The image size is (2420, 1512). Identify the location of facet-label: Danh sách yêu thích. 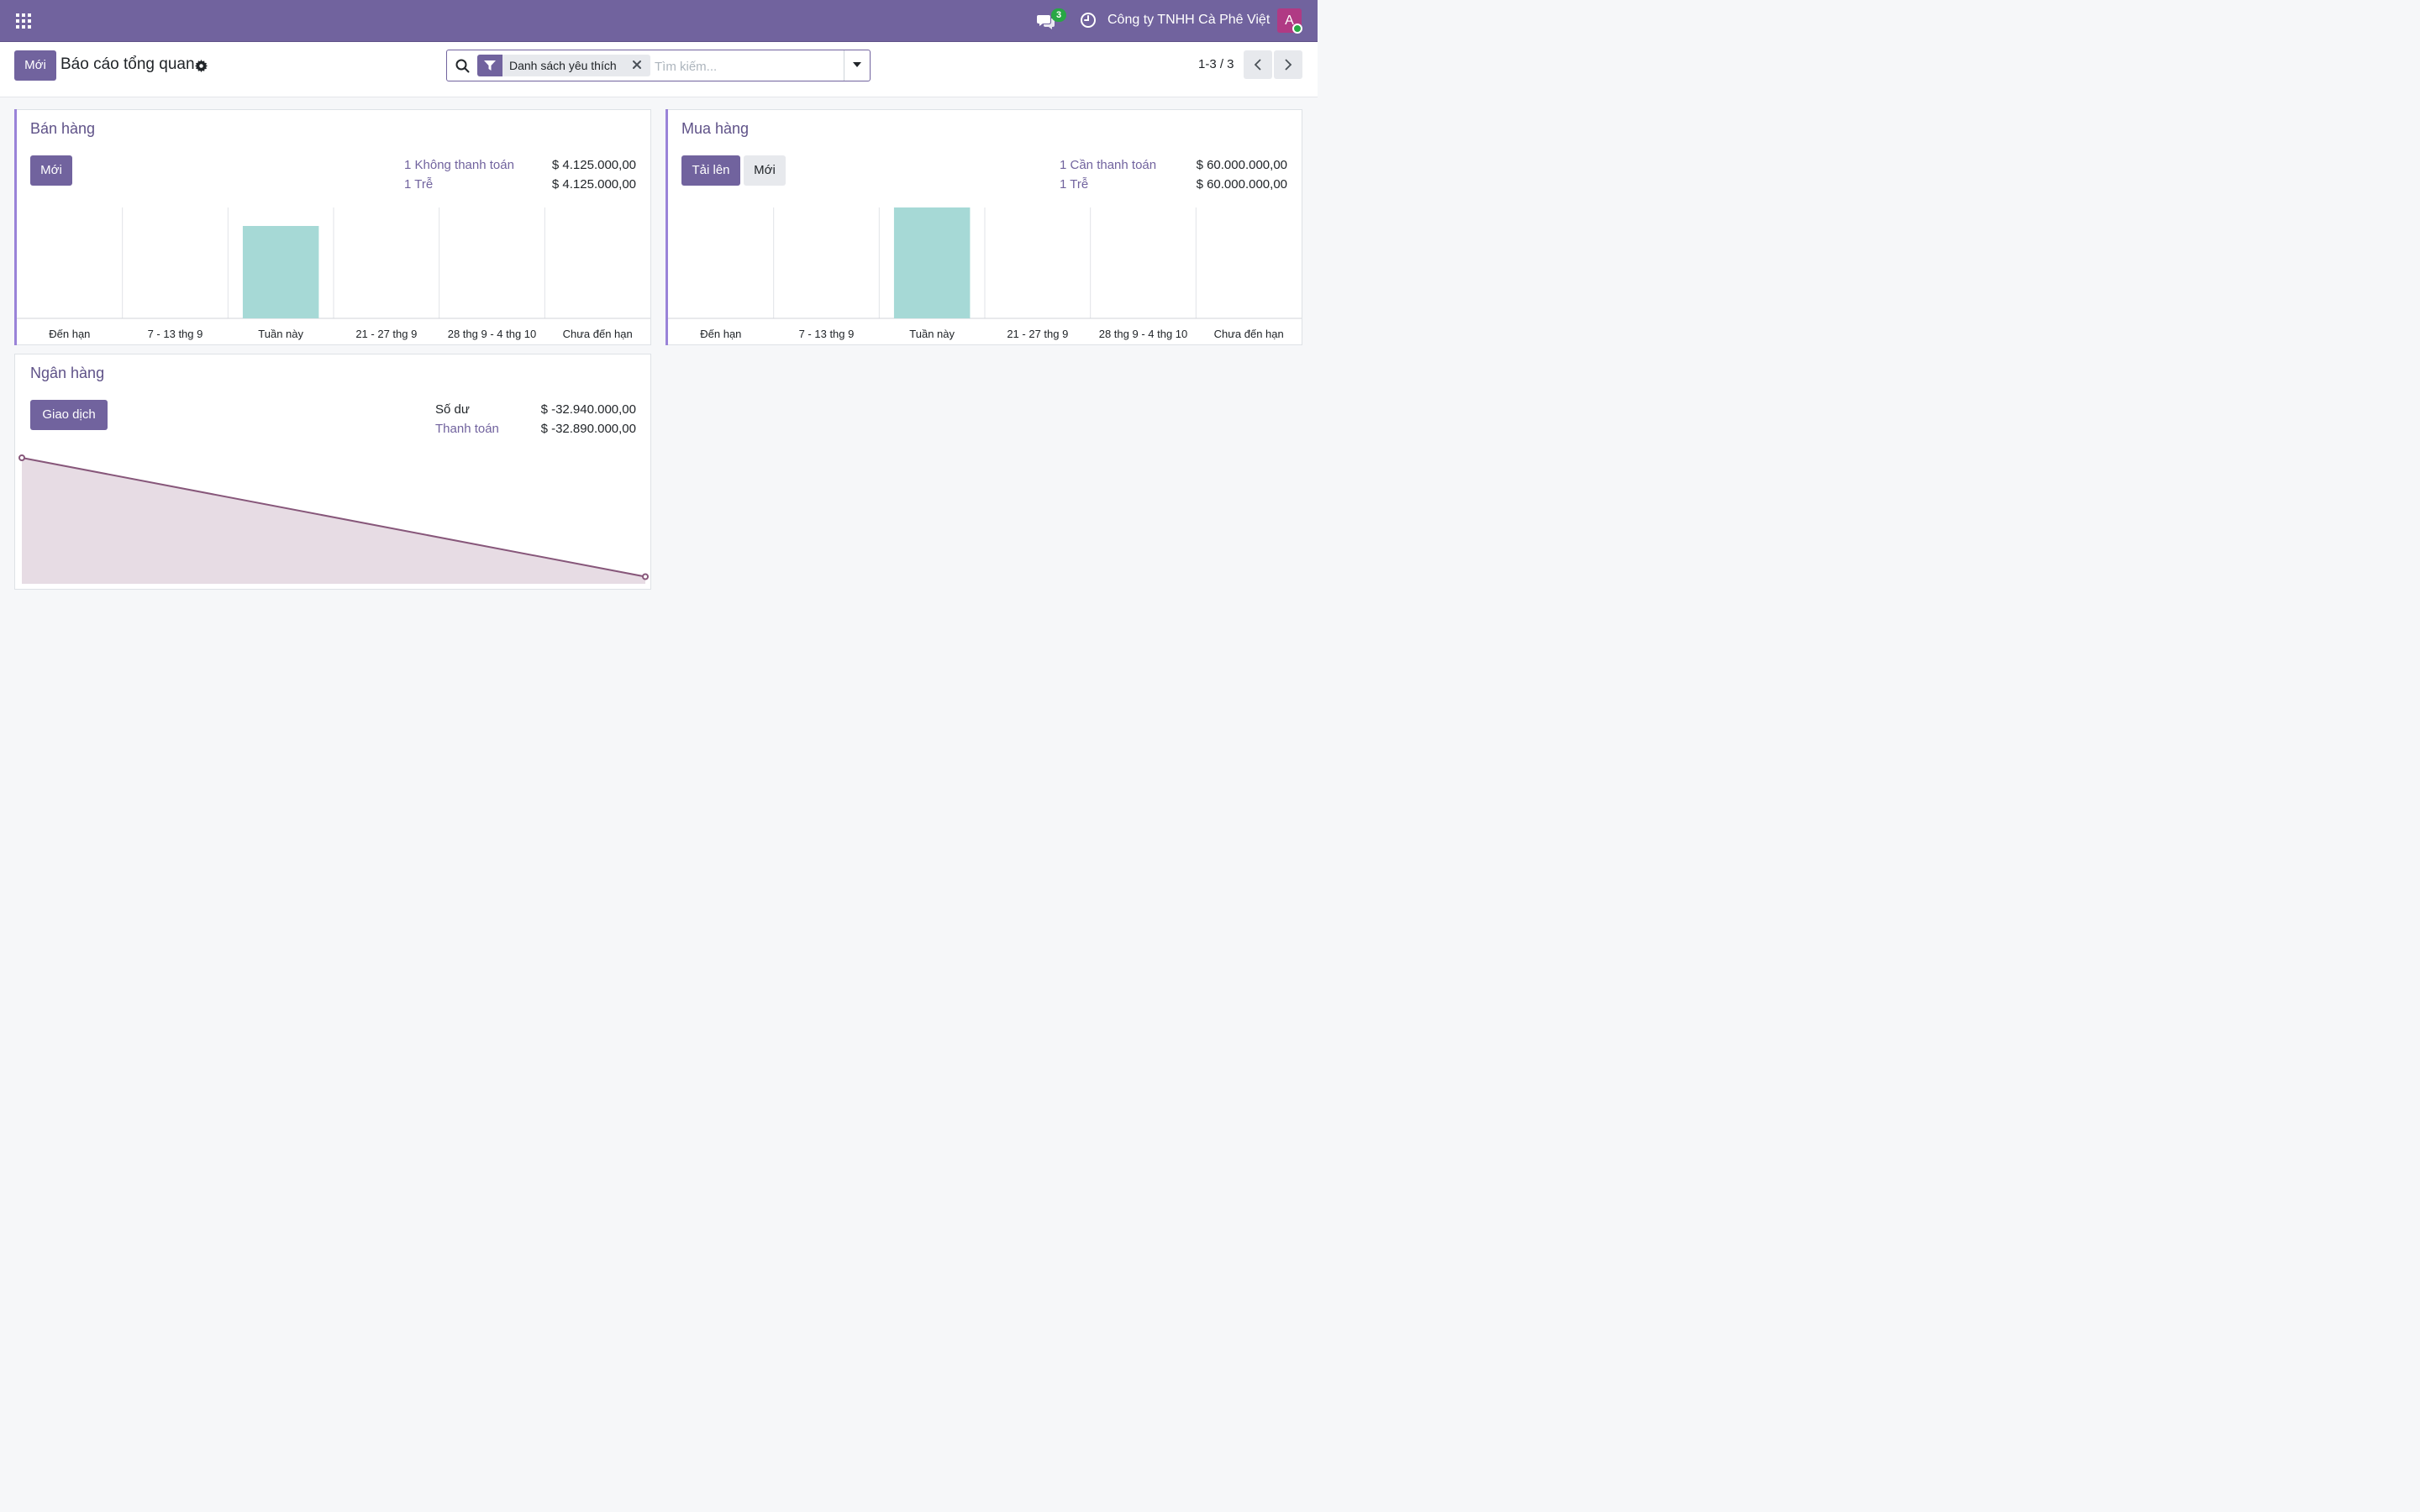
(563, 65).